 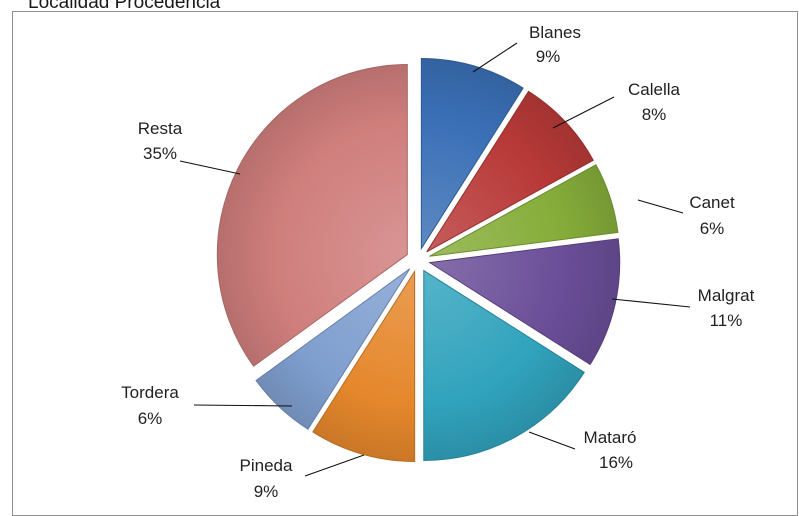 What do you see at coordinates (160, 128) in the screenshot?
I see `slice-label-resta: Resta` at bounding box center [160, 128].